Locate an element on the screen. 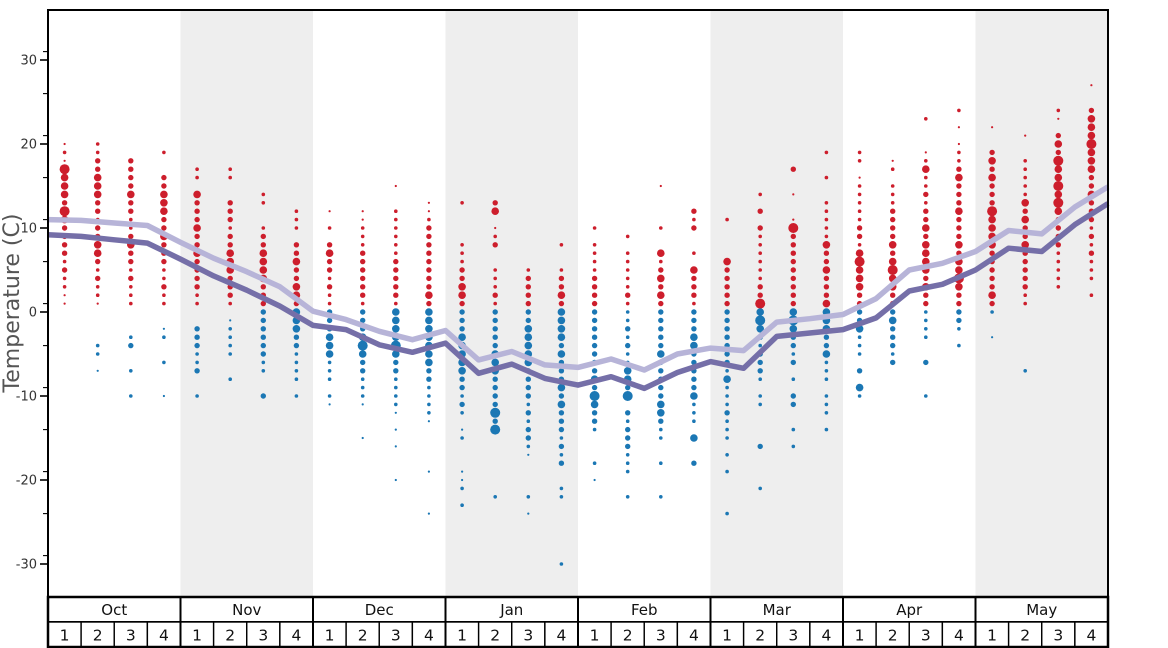  week-label-dec-4: 4 is located at coordinates (429, 636).